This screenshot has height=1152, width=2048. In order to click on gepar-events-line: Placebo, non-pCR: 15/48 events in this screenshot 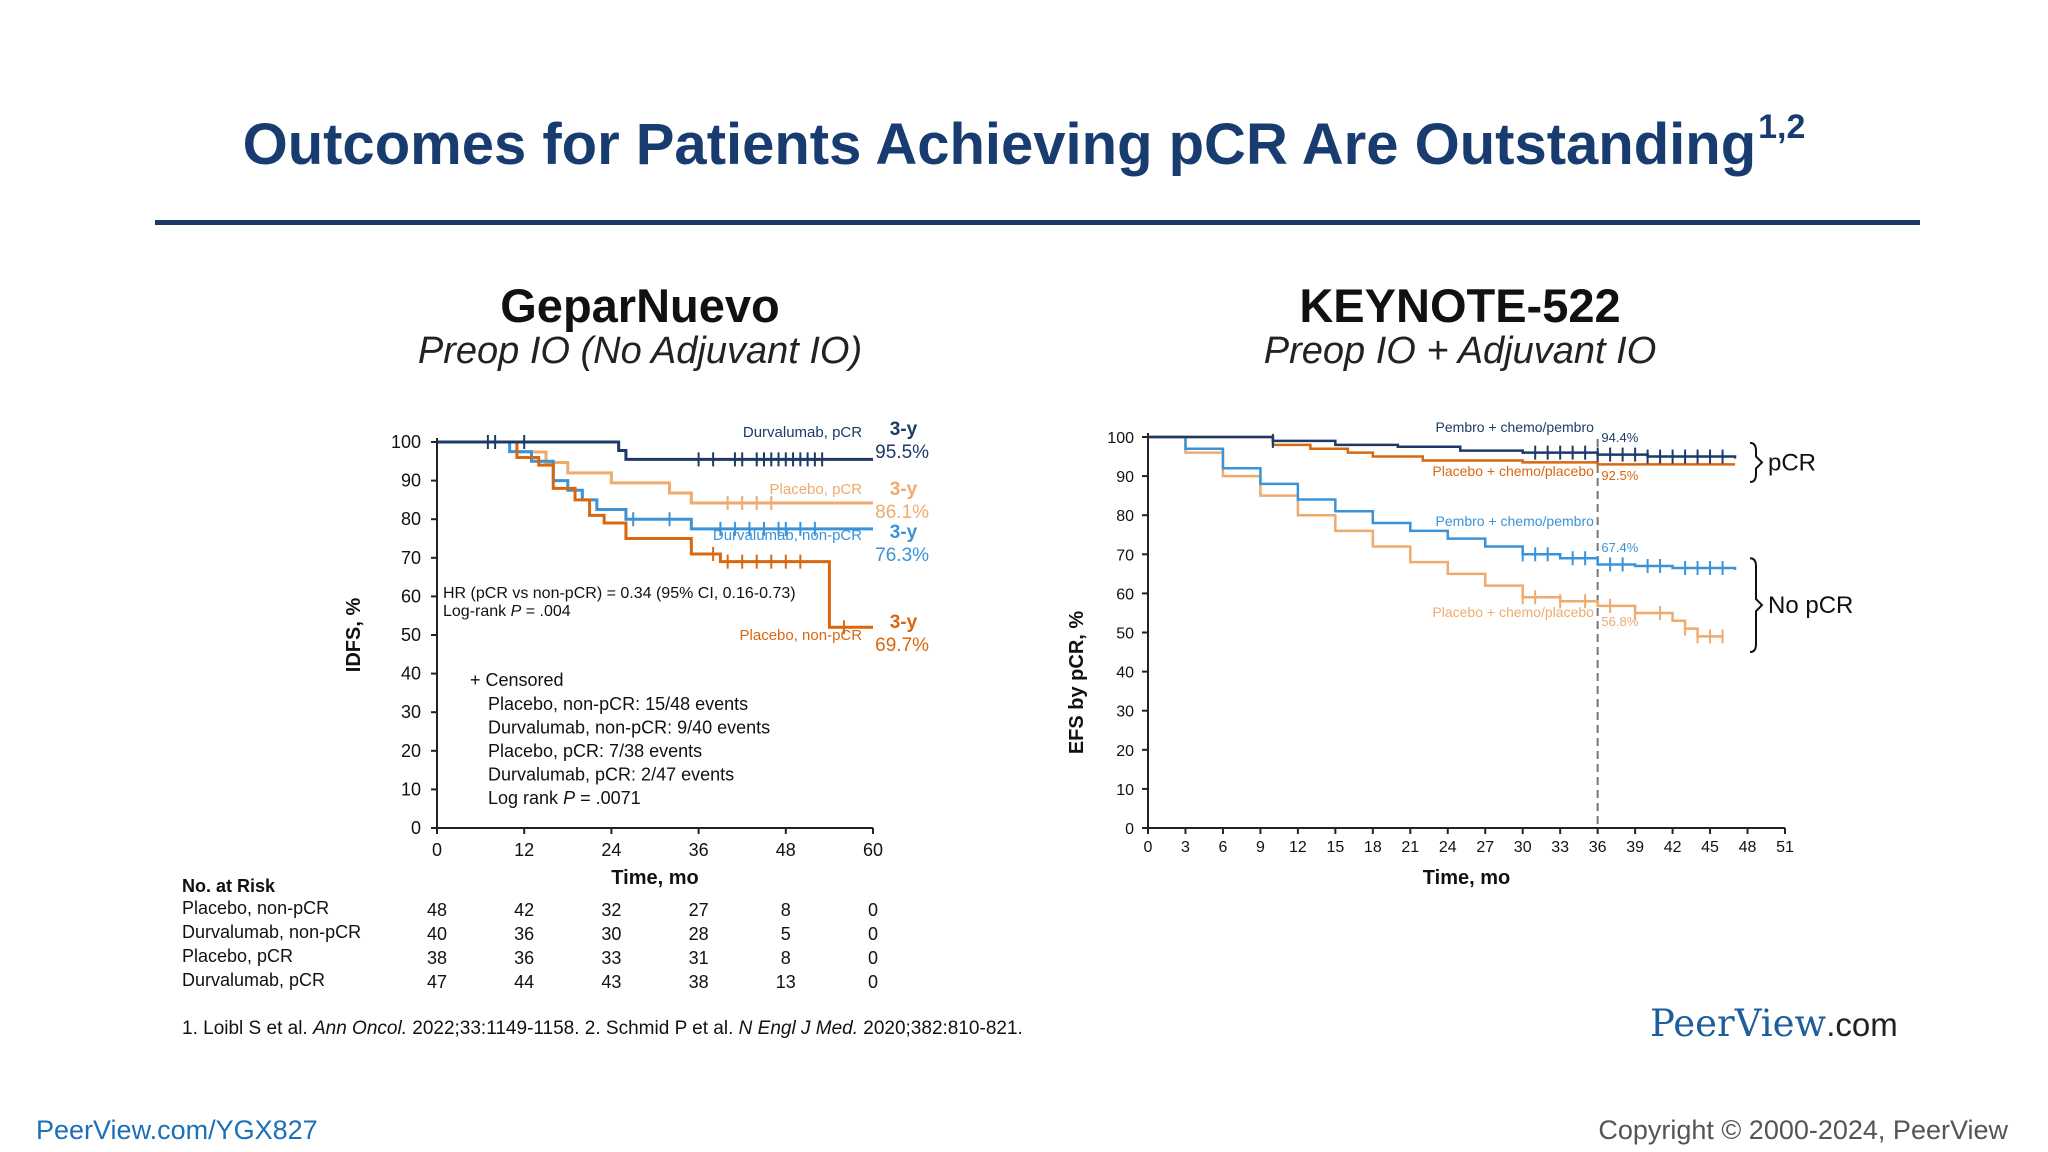, I will do `click(618, 704)`.